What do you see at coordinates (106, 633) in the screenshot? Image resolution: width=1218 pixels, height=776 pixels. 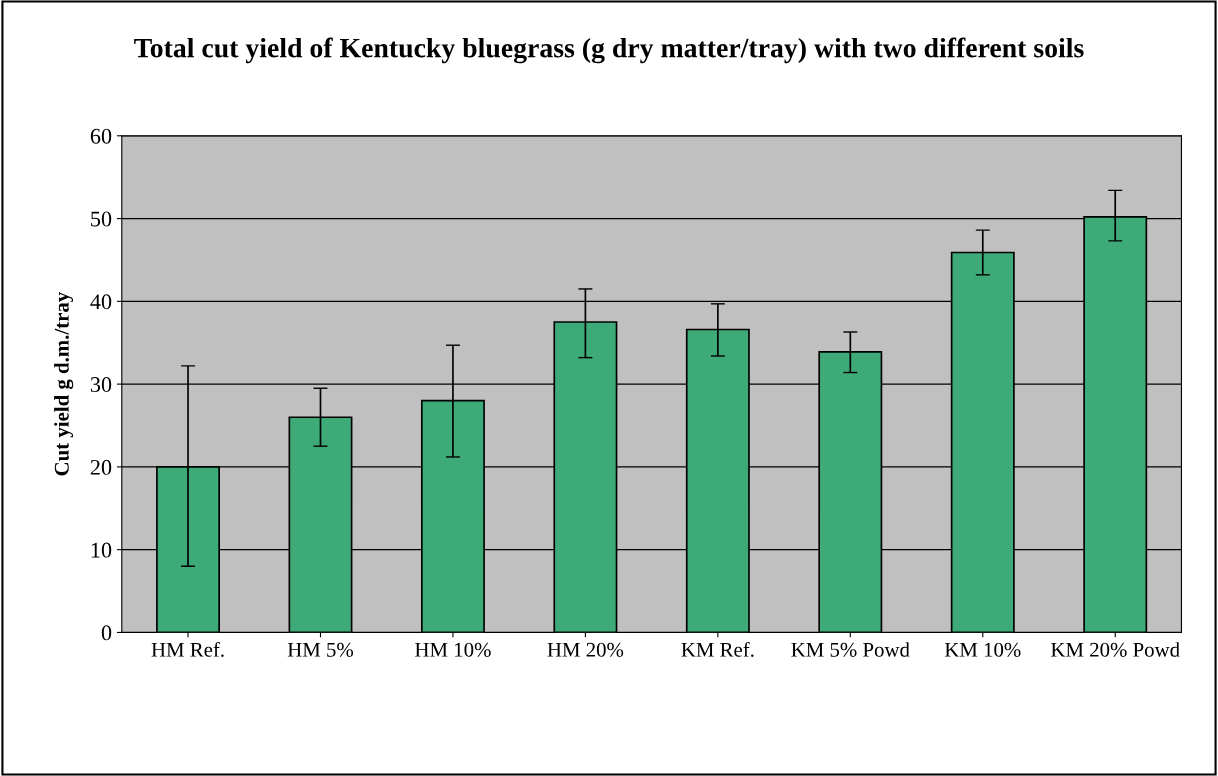 I see `y-tick-label: 0` at bounding box center [106, 633].